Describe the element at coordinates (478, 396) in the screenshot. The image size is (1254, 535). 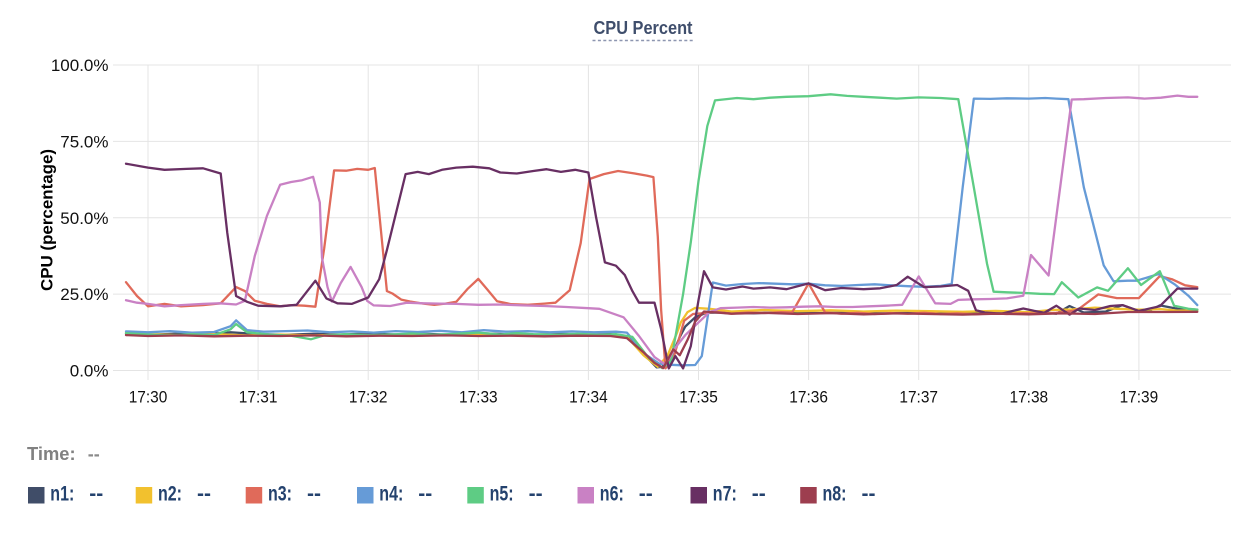
I see `svg-text: 17:33` at that location.